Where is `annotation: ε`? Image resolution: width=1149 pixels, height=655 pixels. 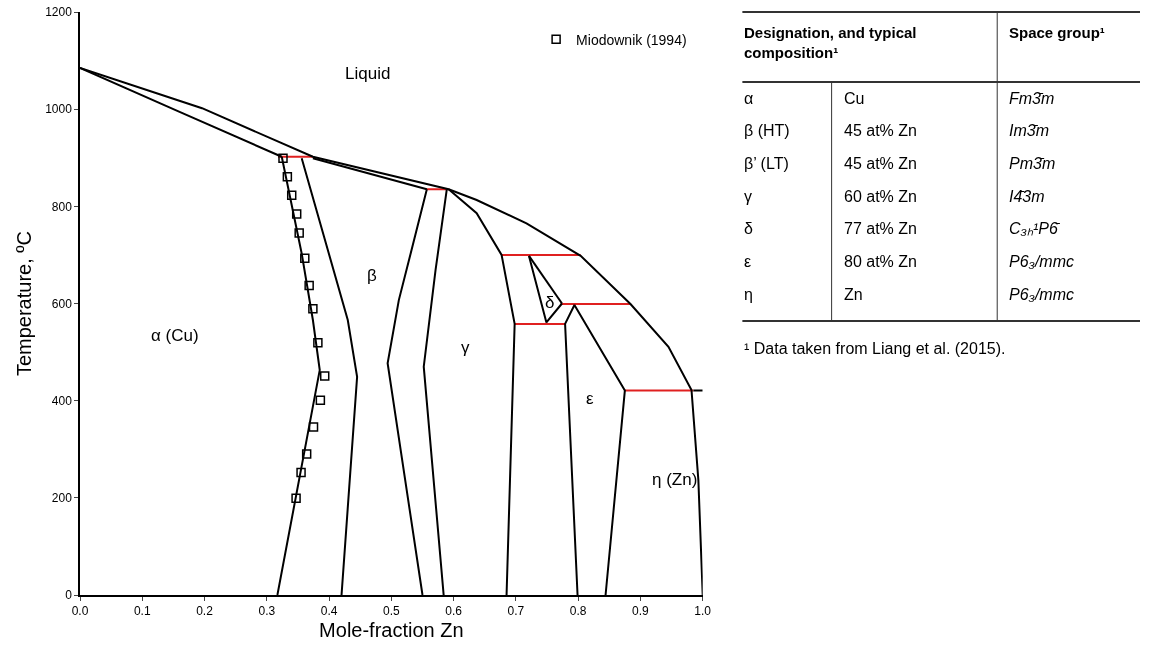 annotation: ε is located at coordinates (590, 398).